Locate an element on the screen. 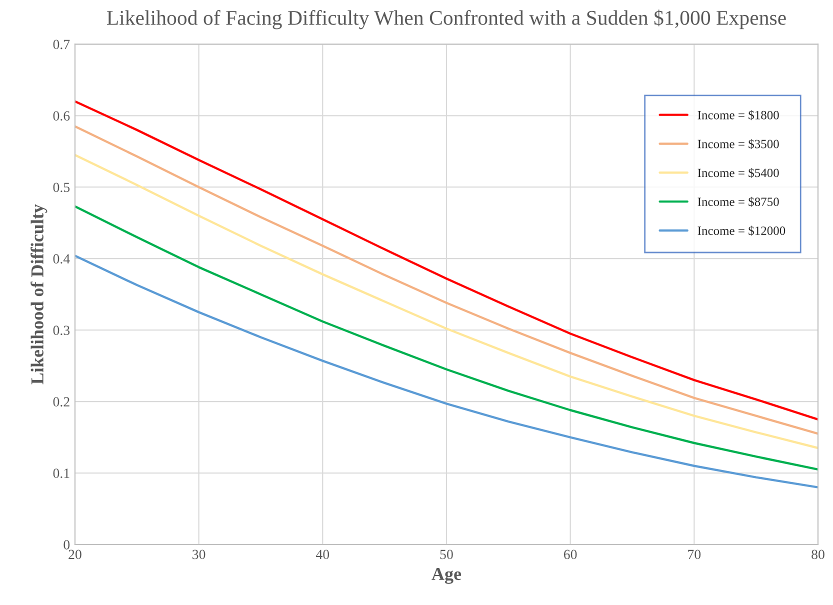 This screenshot has width=833, height=605. x-tick-label: 70 is located at coordinates (694, 555).